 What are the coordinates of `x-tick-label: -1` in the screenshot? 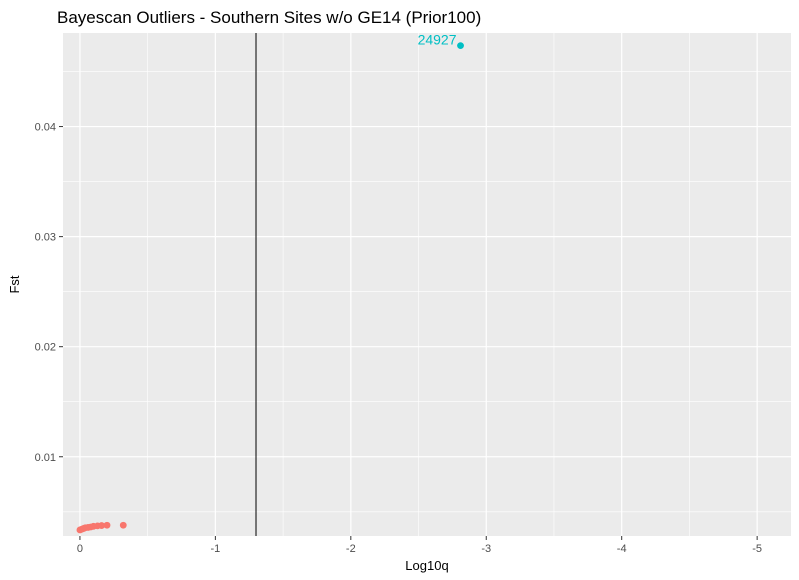 It's located at (215, 549).